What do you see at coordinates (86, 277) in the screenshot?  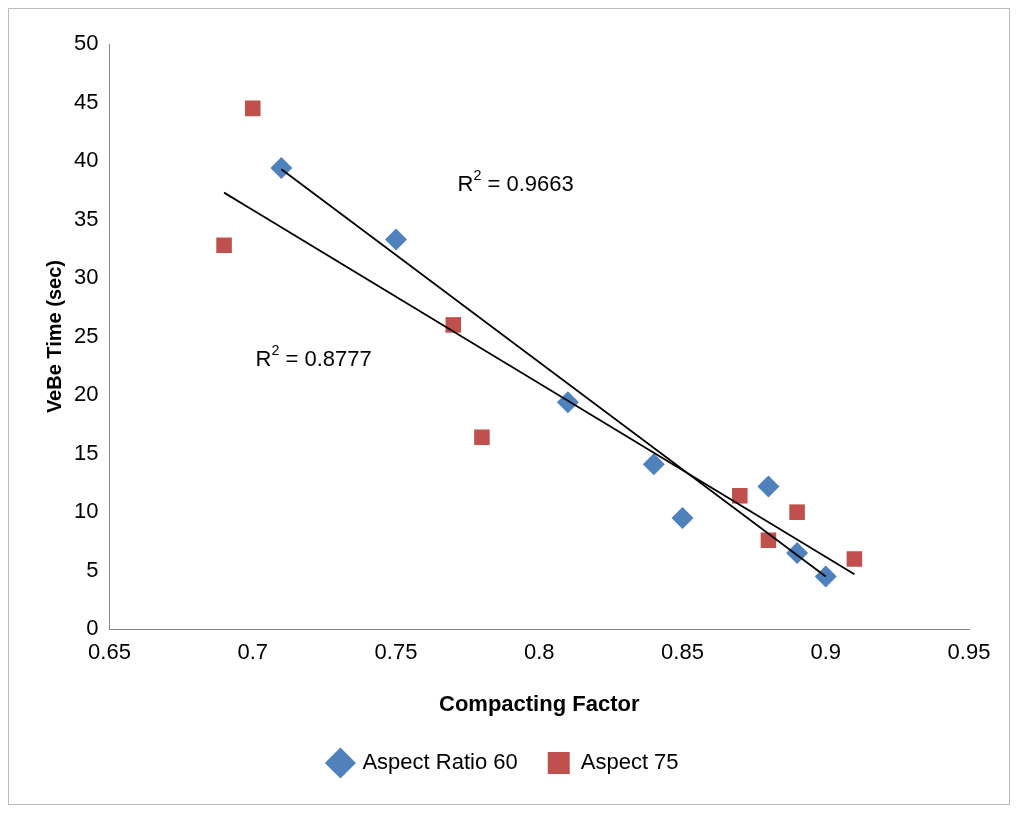 I see `y-tick-label: 30` at bounding box center [86, 277].